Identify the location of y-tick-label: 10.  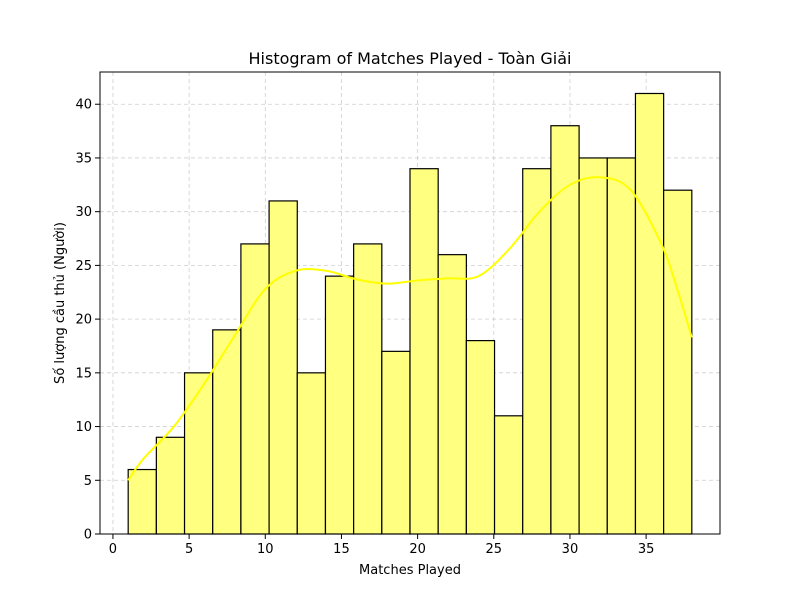
(83, 427).